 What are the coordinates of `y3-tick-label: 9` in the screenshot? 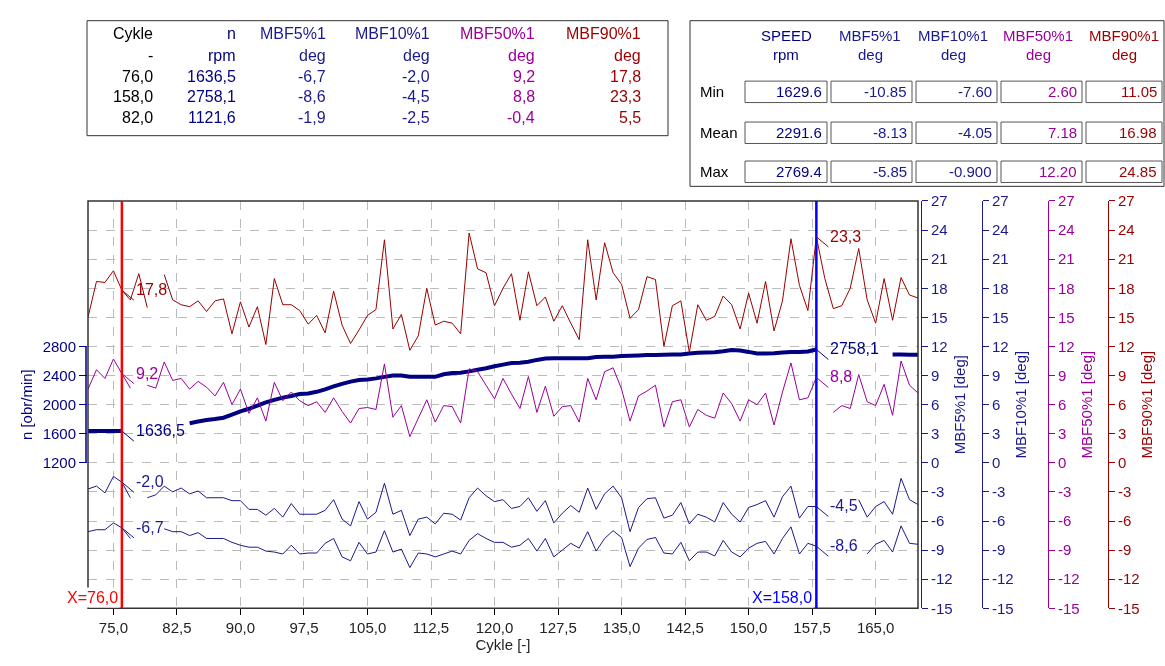 It's located at (996, 375).